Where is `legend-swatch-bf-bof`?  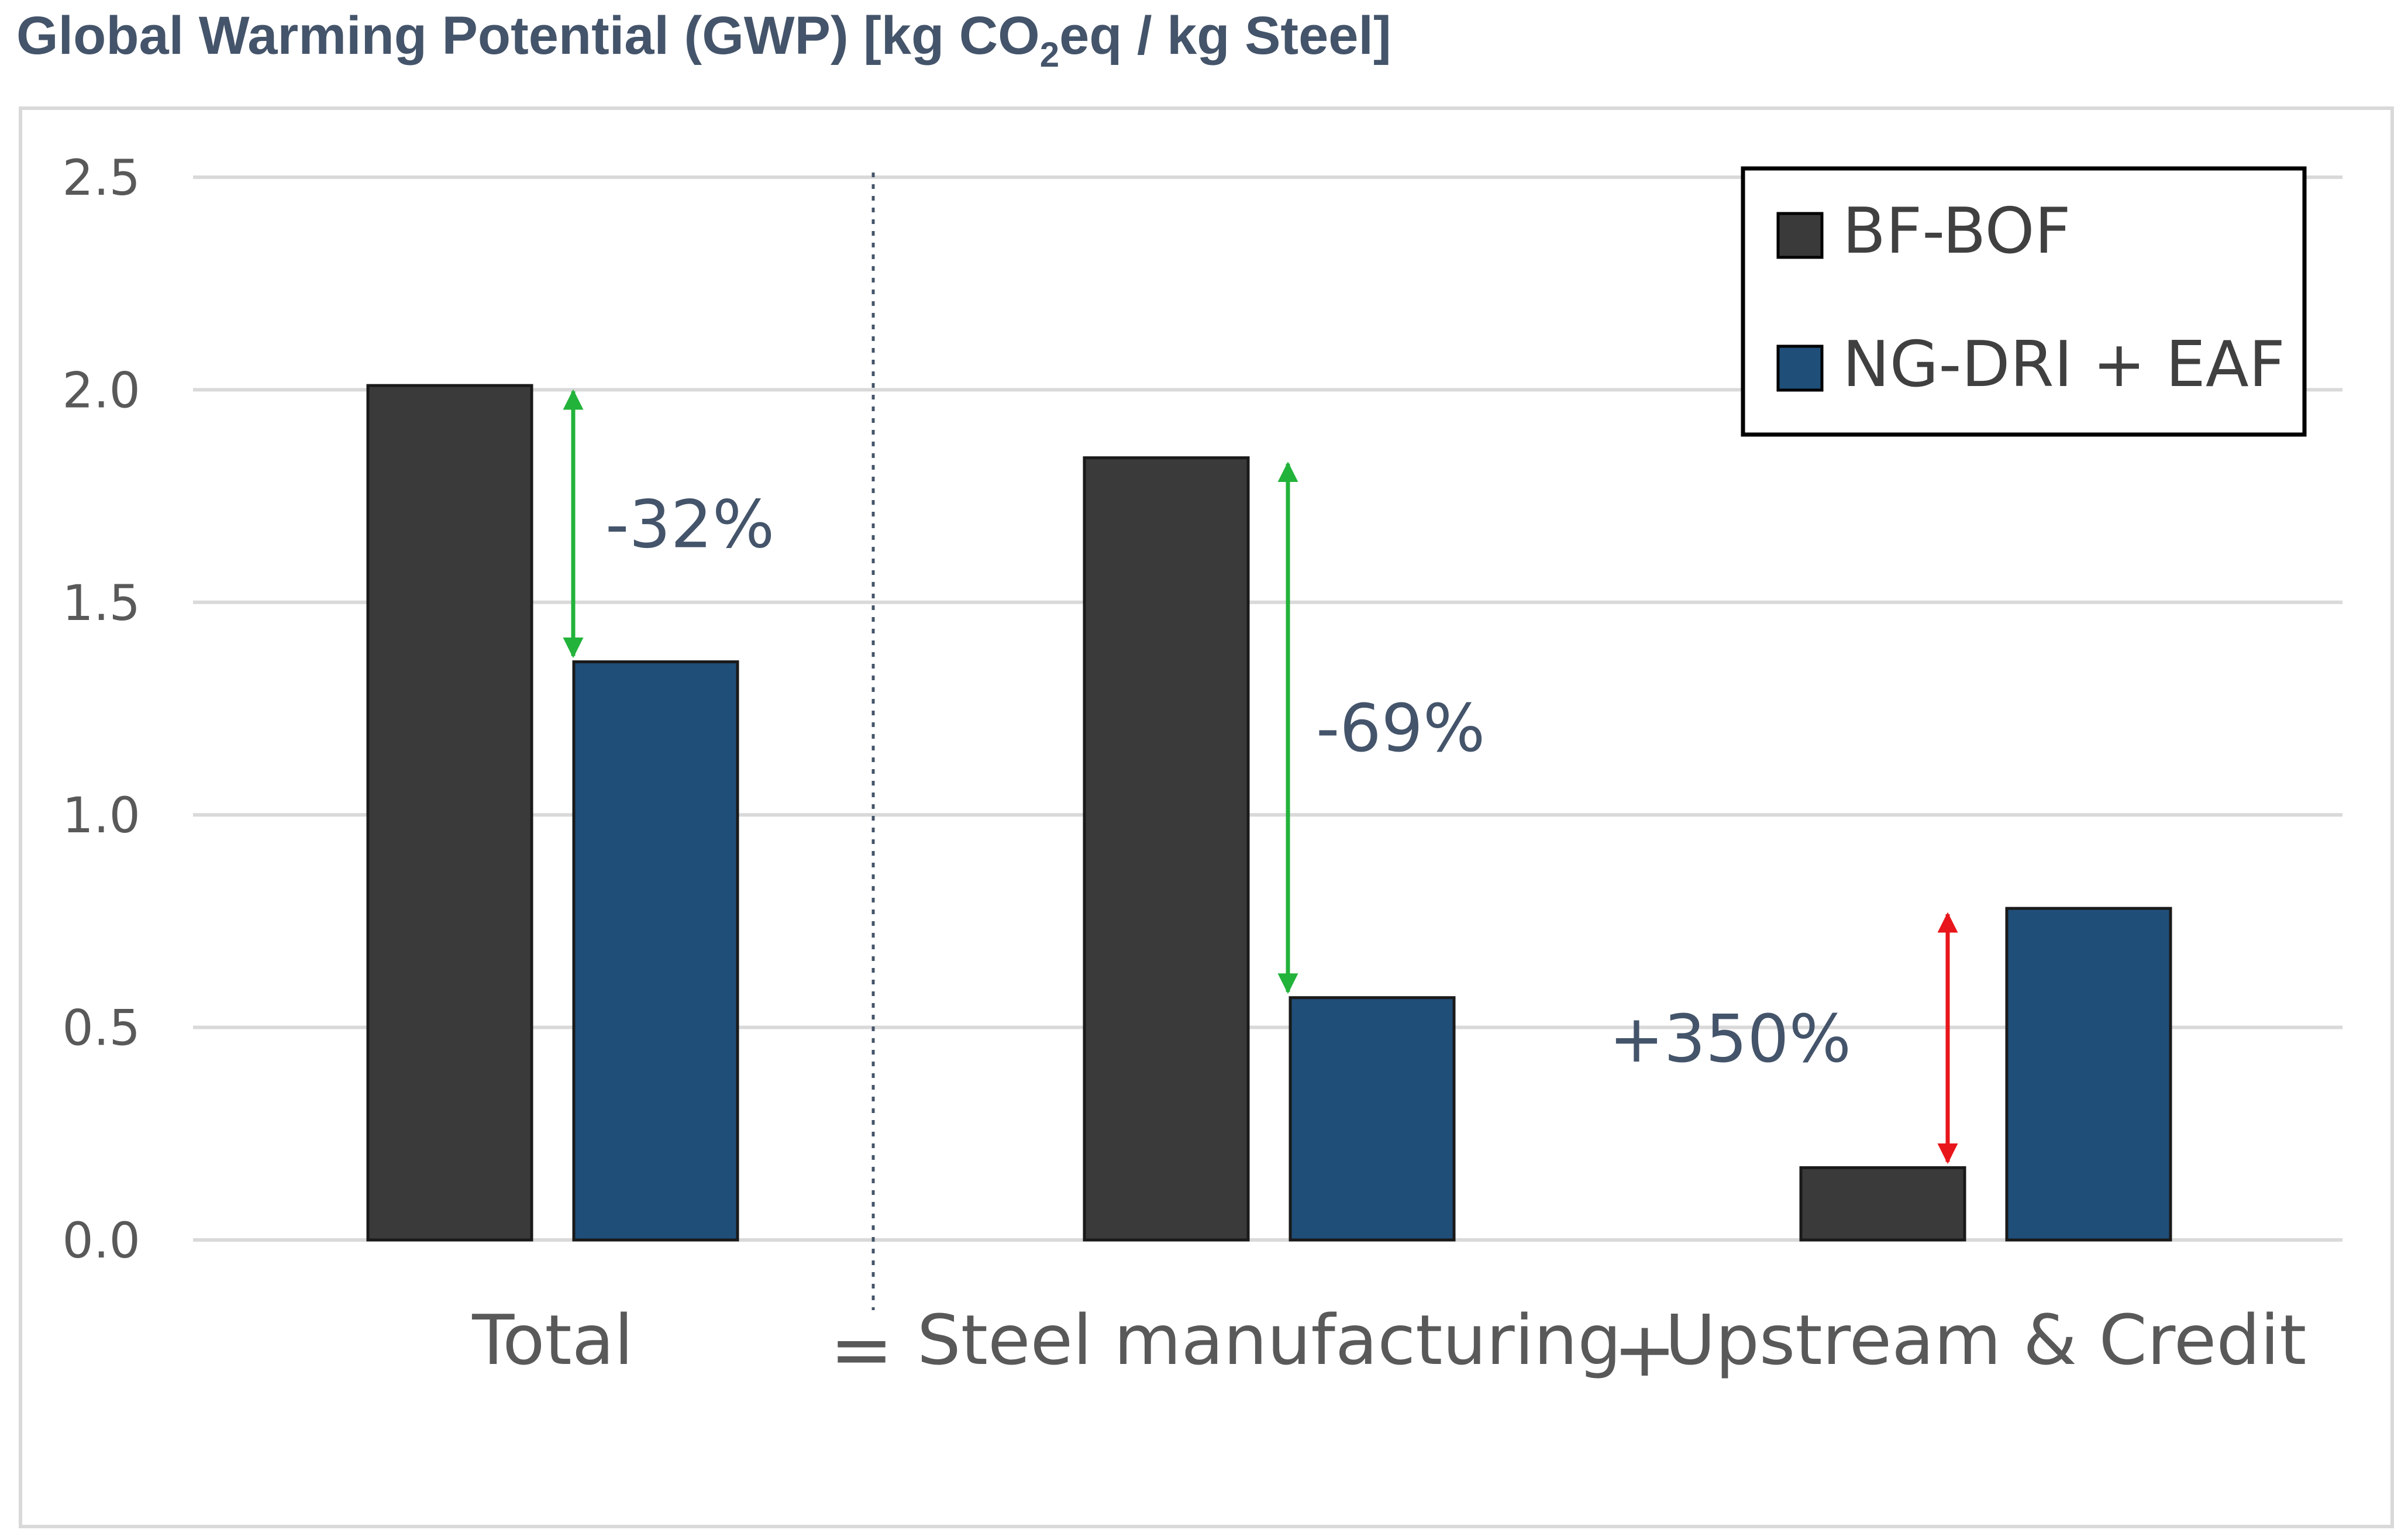
legend-swatch-bf-bof is located at coordinates (1800, 235).